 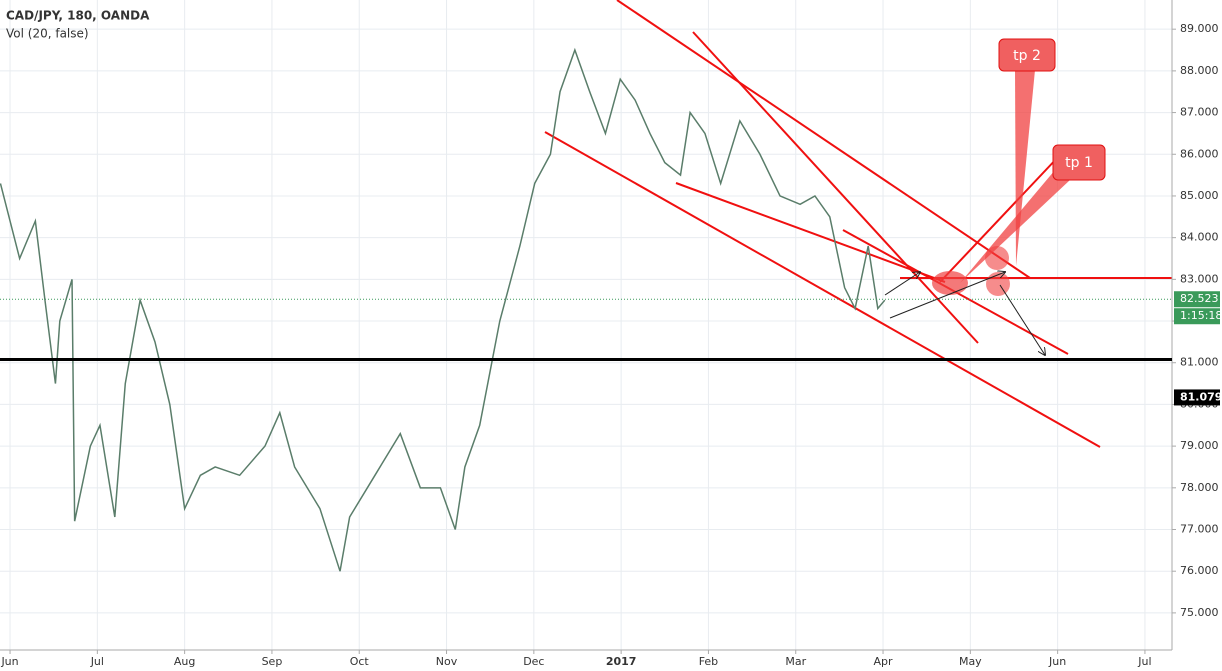 What do you see at coordinates (1199, 278) in the screenshot?
I see `y-tick-label: 83.000` at bounding box center [1199, 278].